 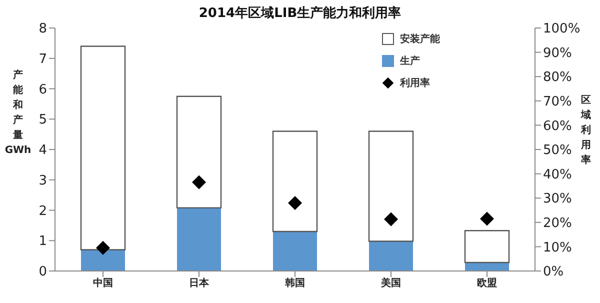 What do you see at coordinates (42, 211) in the screenshot?
I see `y-tick-label: 2` at bounding box center [42, 211].